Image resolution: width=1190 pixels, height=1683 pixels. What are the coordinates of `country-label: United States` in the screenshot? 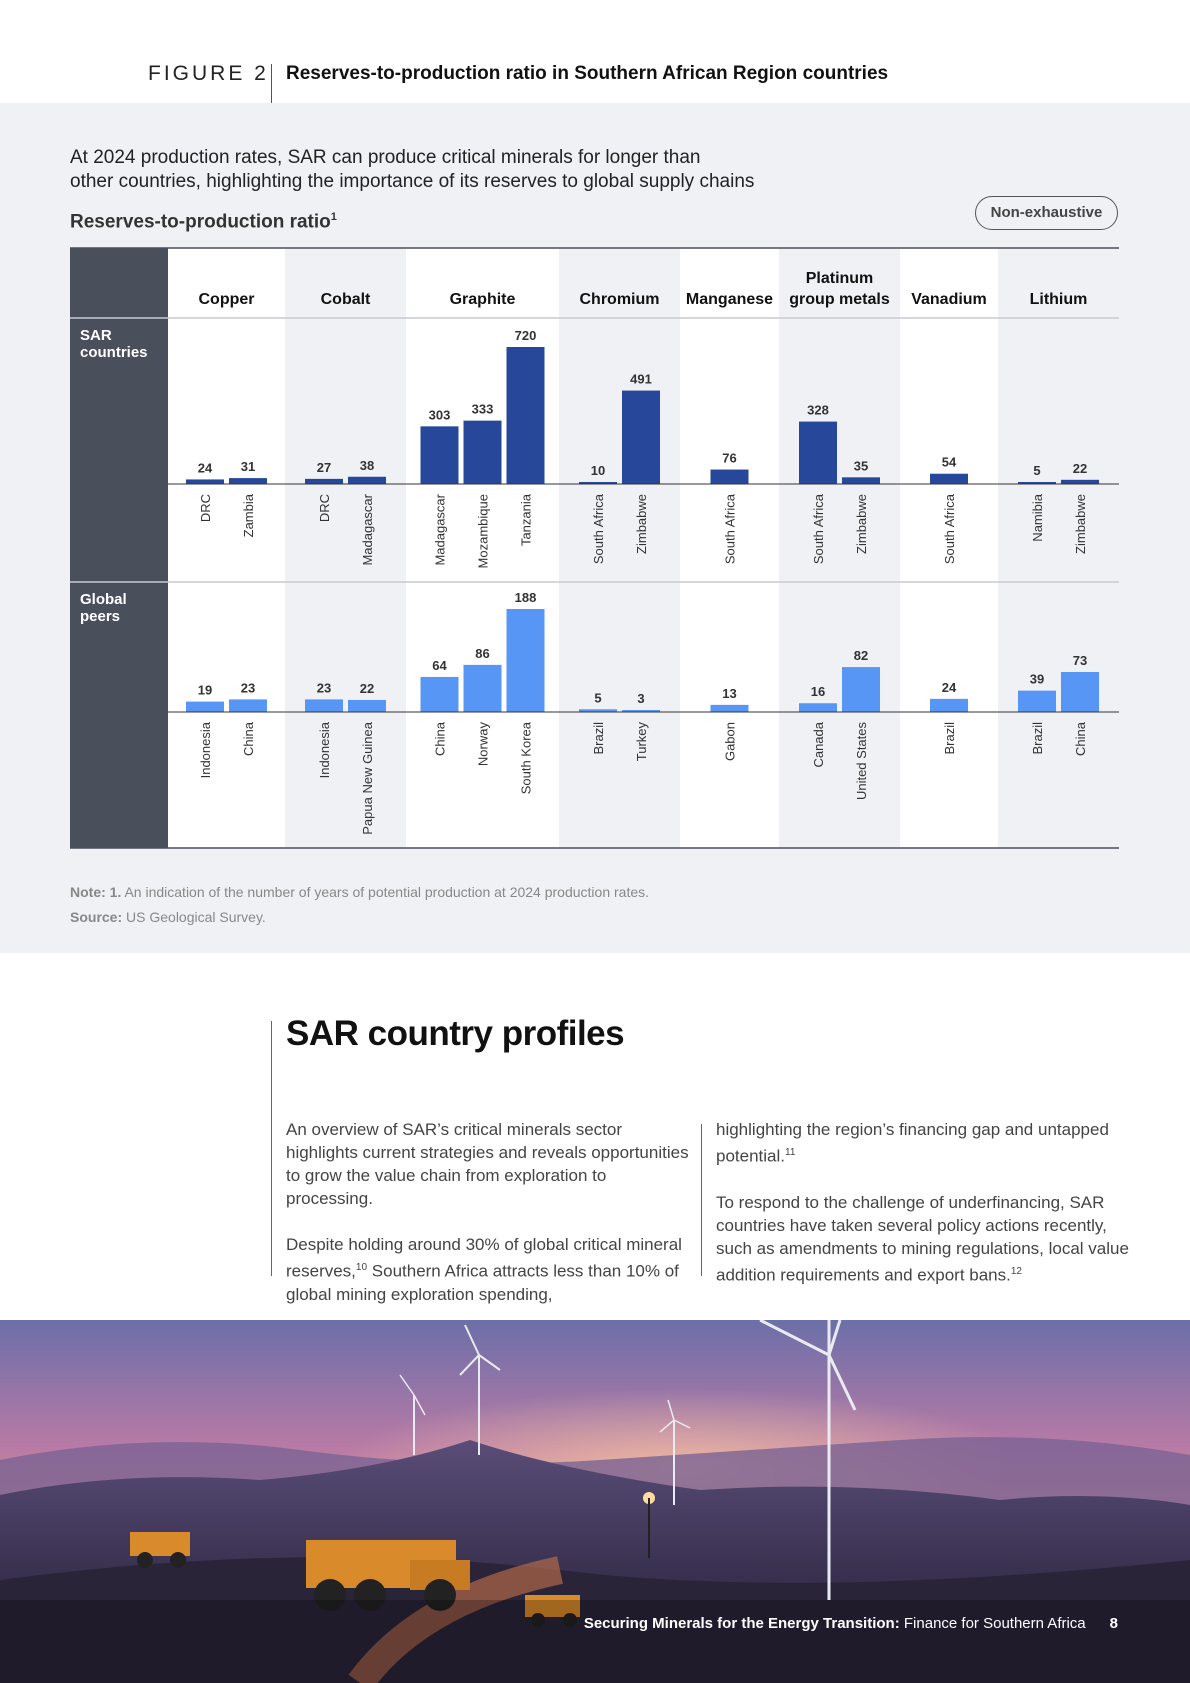 It's located at (861, 761).